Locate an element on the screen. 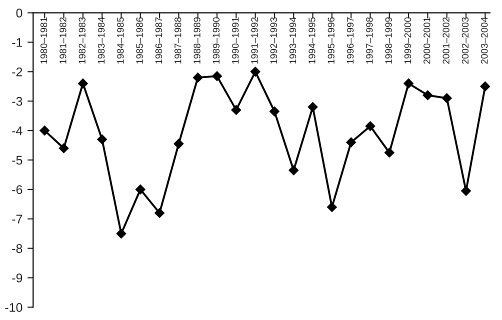 Image resolution: width=502 pixels, height=320 pixels. x-tick-label: 1993–1994 is located at coordinates (292, 40).